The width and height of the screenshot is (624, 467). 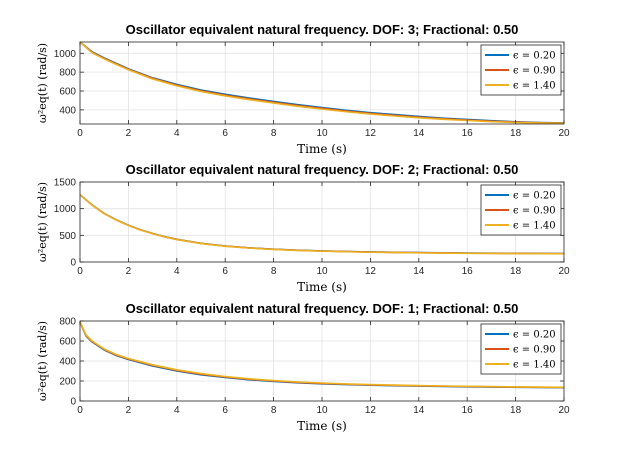 I want to click on y-tick-label: 200, so click(x=67, y=382).